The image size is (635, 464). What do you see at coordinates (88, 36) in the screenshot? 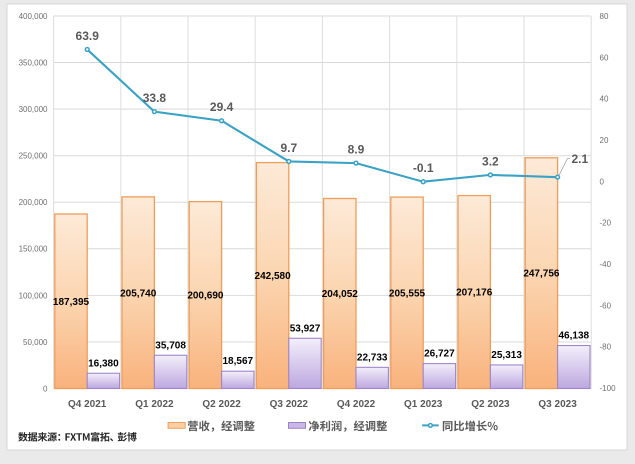
I see `svg-text: 63.9` at bounding box center [88, 36].